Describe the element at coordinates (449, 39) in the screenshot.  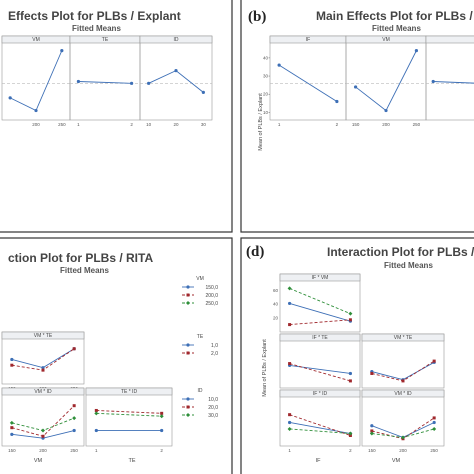
I see `panel-b-subplot-2-header` at that location.